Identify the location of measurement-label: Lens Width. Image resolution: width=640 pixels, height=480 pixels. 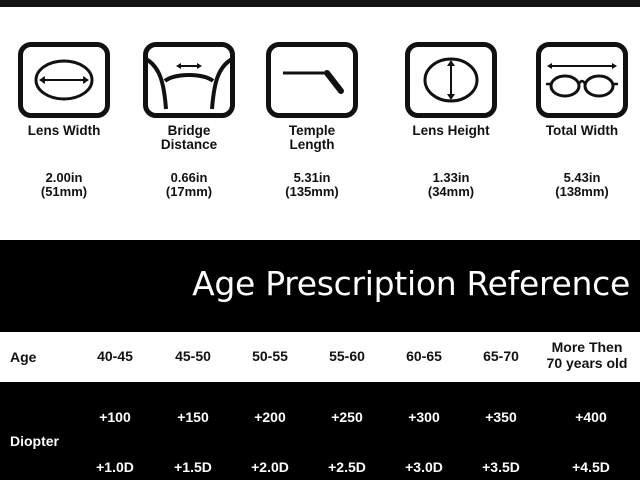
(64, 130).